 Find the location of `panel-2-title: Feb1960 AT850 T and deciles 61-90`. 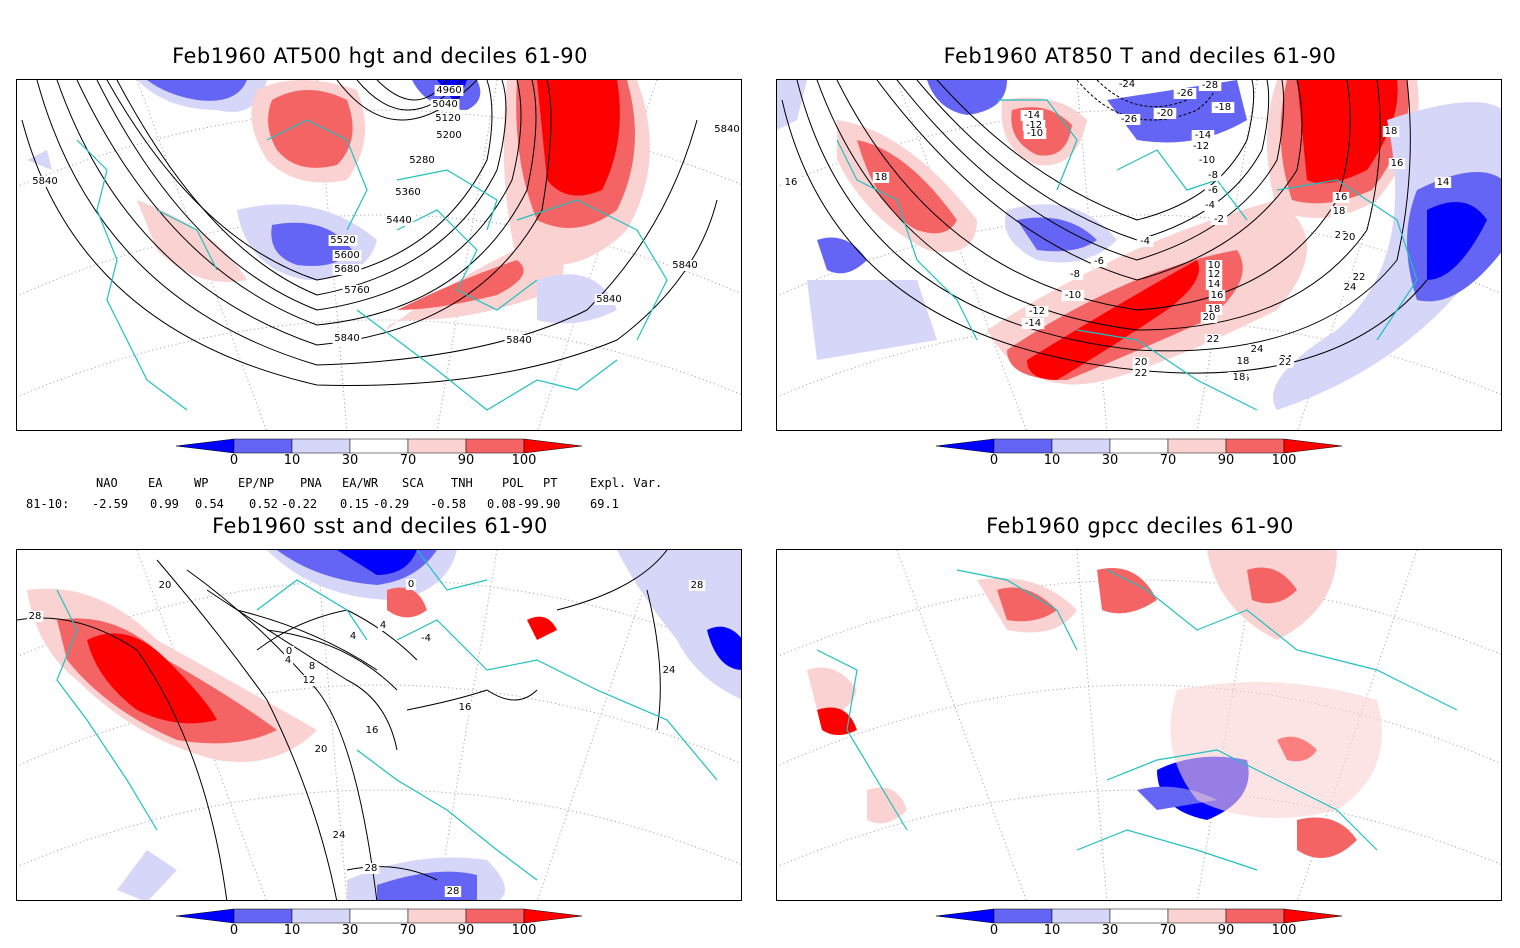

panel-2-title: Feb1960 AT850 T and deciles 61-90 is located at coordinates (1140, 56).